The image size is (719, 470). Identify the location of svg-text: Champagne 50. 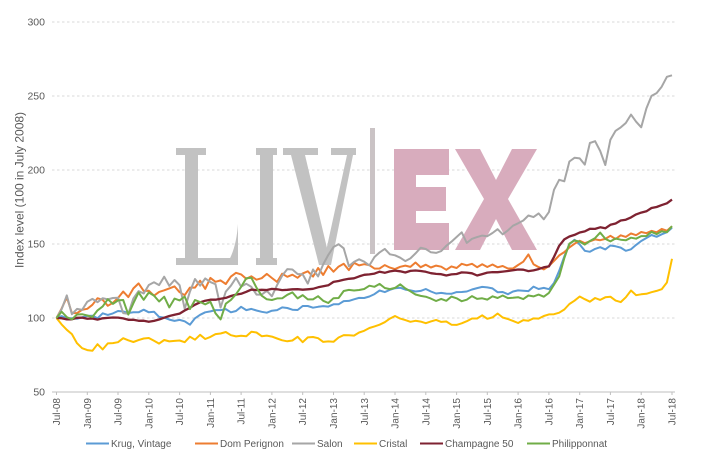
(479, 444).